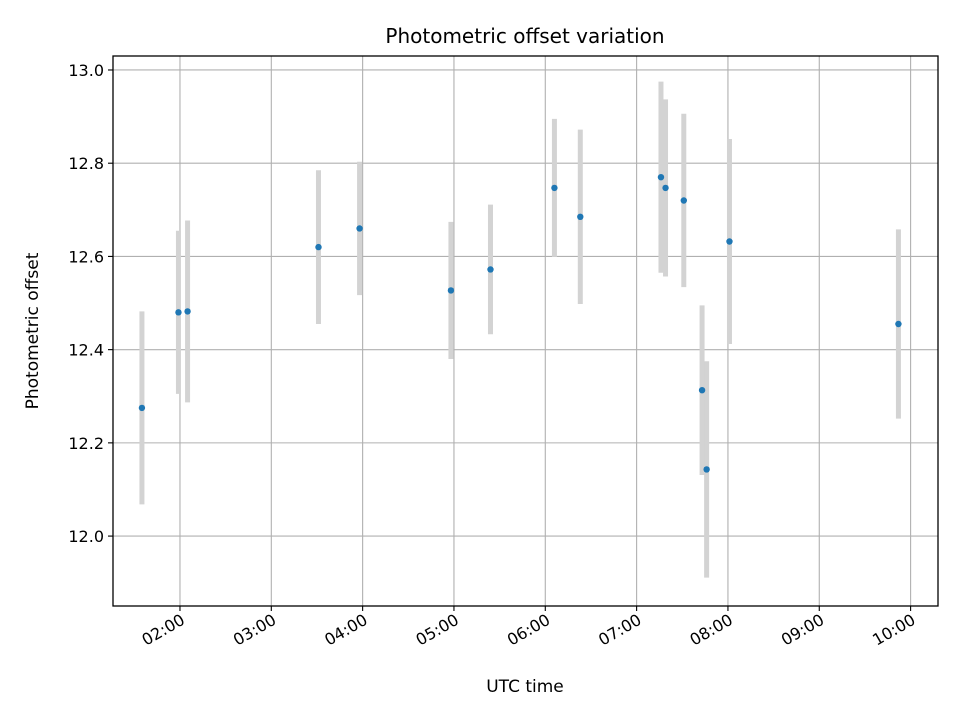 This screenshot has width=960, height=720. Describe the element at coordinates (86, 163) in the screenshot. I see `y-tick-label: 12.8` at that location.